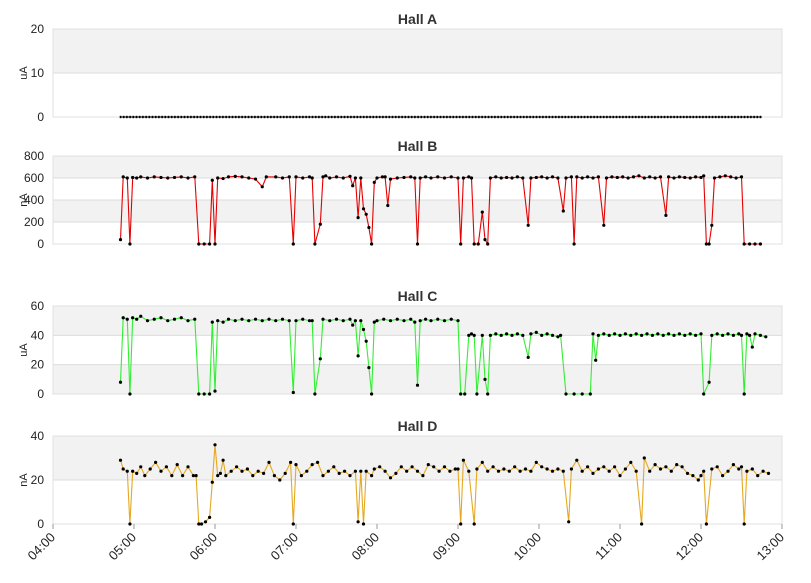 The height and width of the screenshot is (583, 811). Describe the element at coordinates (24, 350) in the screenshot. I see `y-axis-label: uA` at that location.